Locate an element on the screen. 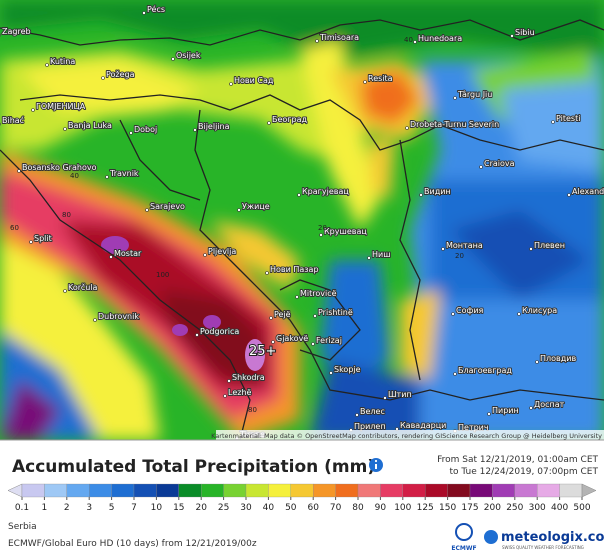 The image size is (604, 555). contour-label: 80 is located at coordinates (66, 215).